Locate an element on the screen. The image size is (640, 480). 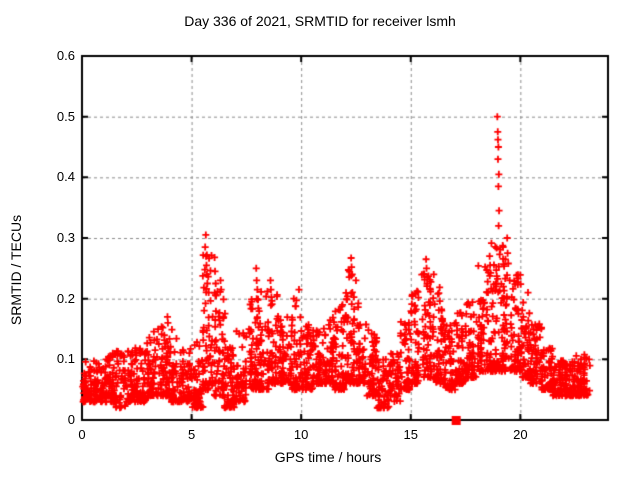
y-axis-label: SRMTID / TECUs is located at coordinates (16, 270).